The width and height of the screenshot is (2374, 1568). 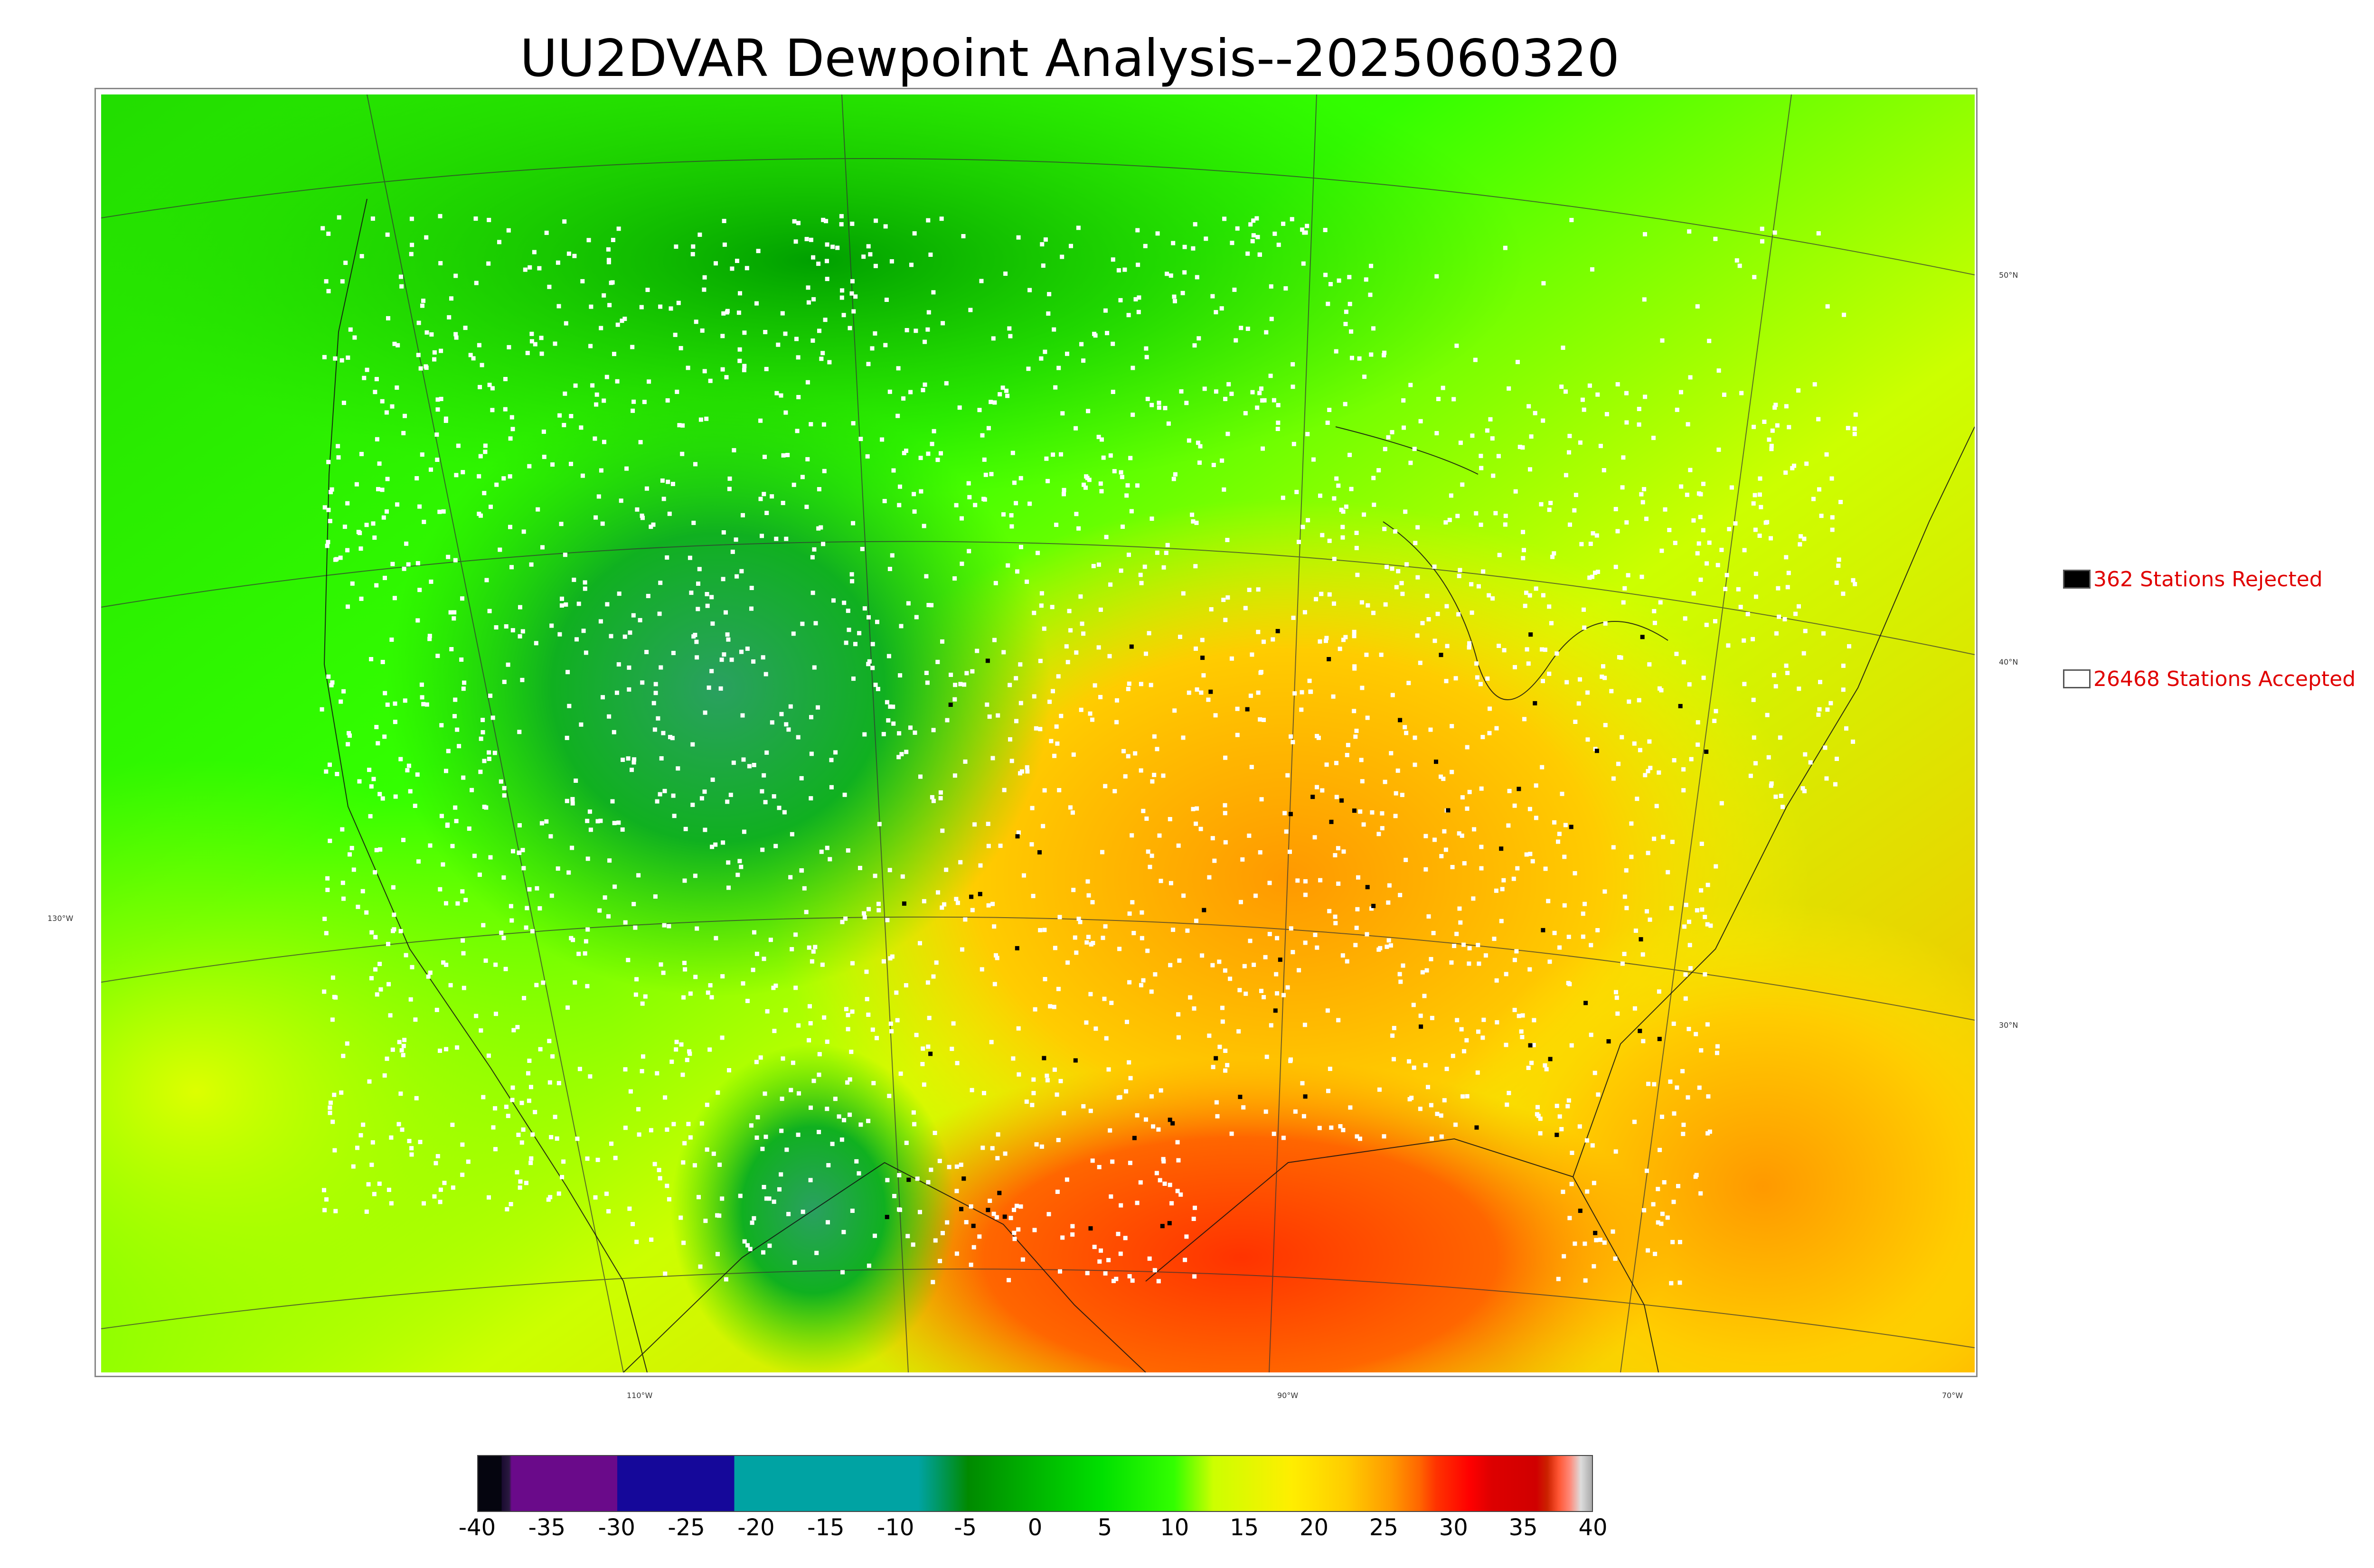 What do you see at coordinates (1453, 1528) in the screenshot?
I see `colorbar-tick-label: 30` at bounding box center [1453, 1528].